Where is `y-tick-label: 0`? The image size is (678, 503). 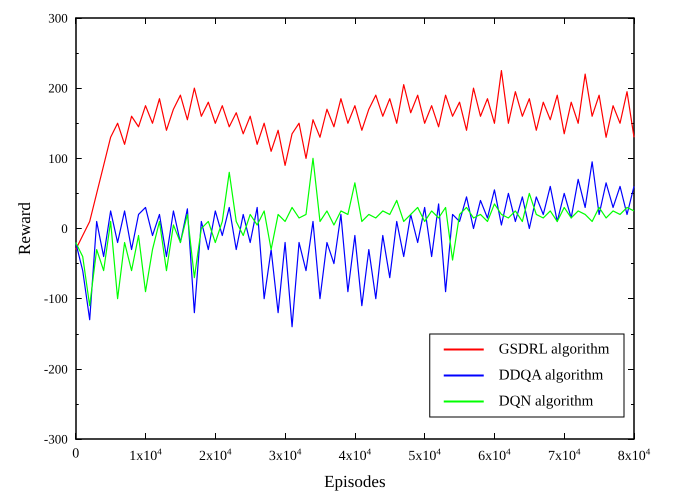 y-tick-label: 0 is located at coordinates (64, 228).